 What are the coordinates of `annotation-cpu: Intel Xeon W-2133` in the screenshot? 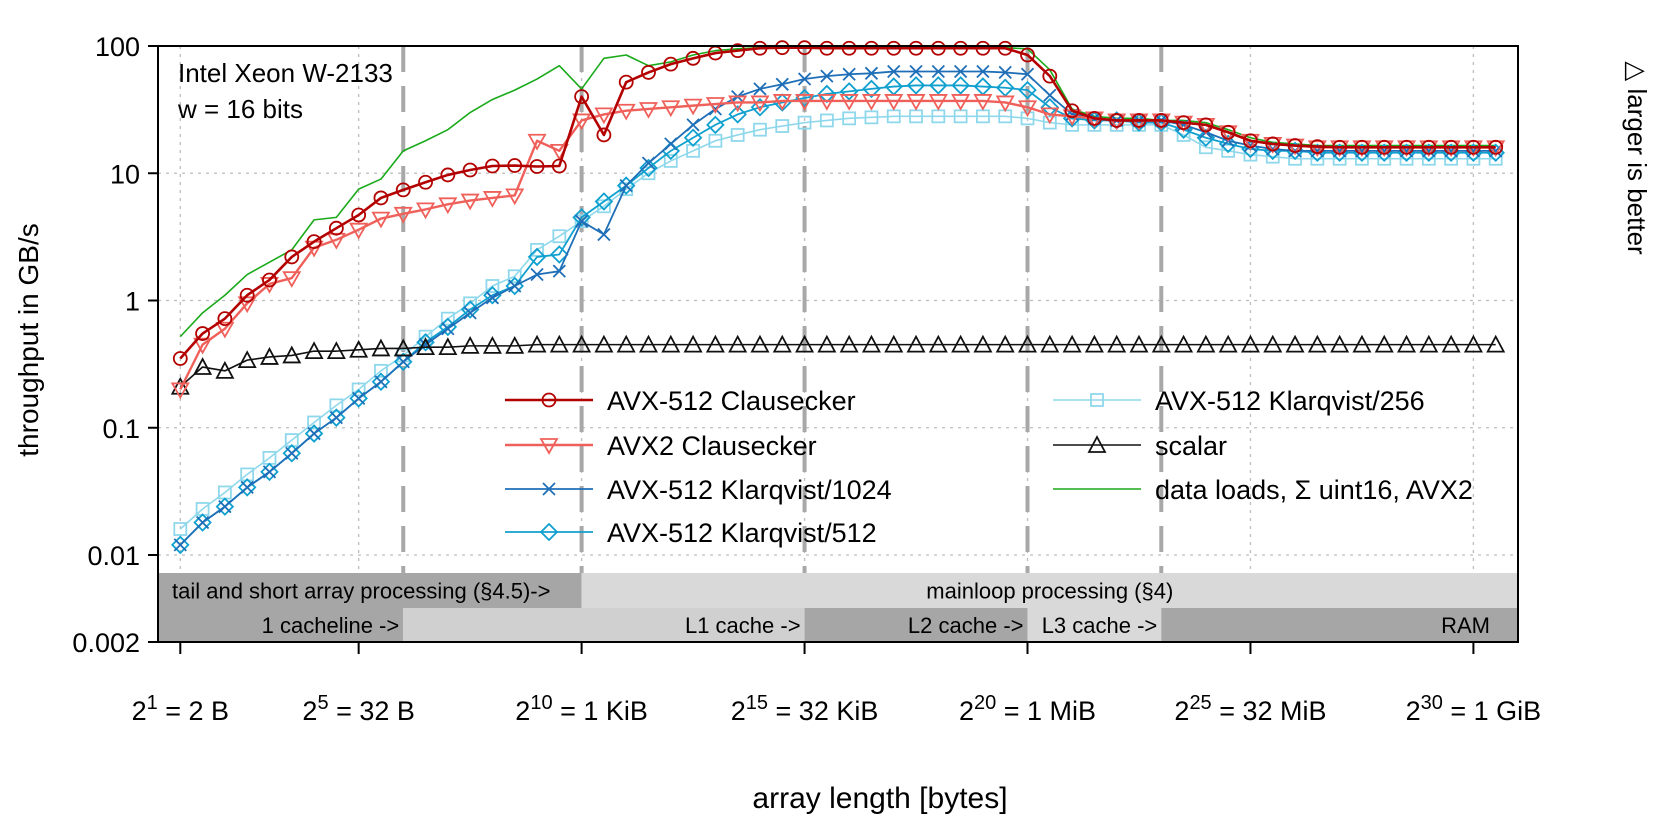 It's located at (285, 73).